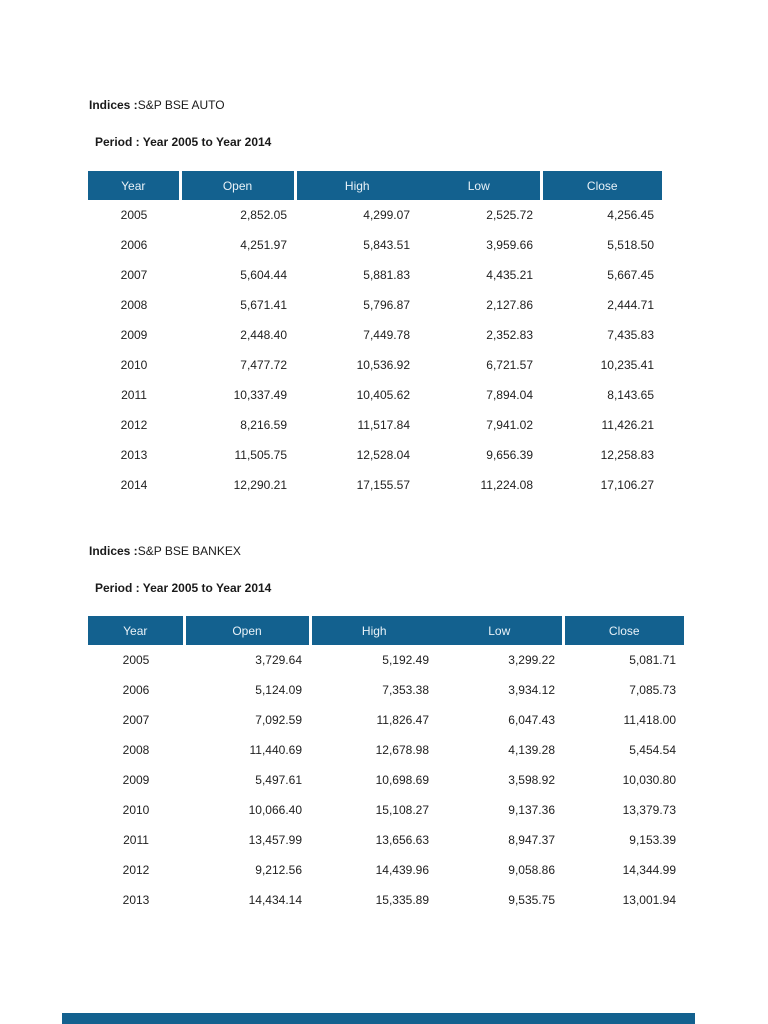  Describe the element at coordinates (237, 335) in the screenshot. I see `value-cell: 2,448.40` at that location.